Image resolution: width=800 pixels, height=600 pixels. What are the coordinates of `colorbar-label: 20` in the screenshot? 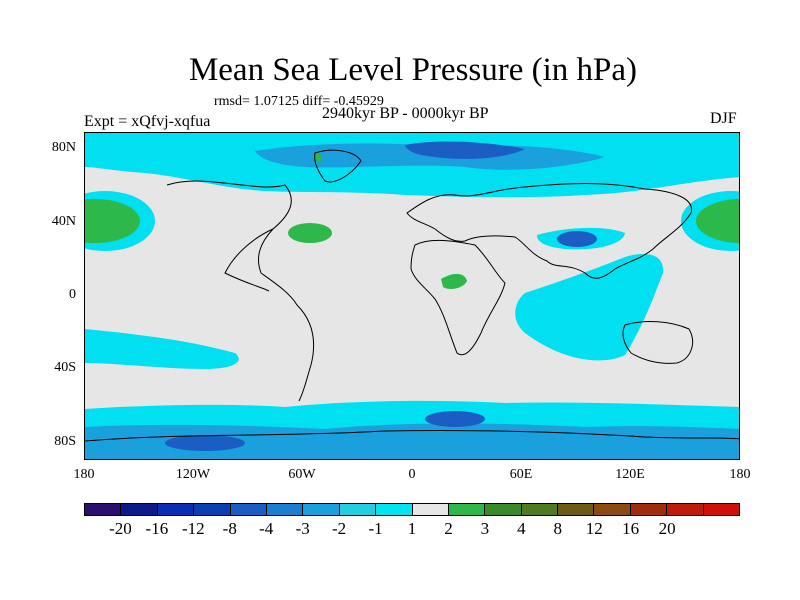 It's located at (667, 528).